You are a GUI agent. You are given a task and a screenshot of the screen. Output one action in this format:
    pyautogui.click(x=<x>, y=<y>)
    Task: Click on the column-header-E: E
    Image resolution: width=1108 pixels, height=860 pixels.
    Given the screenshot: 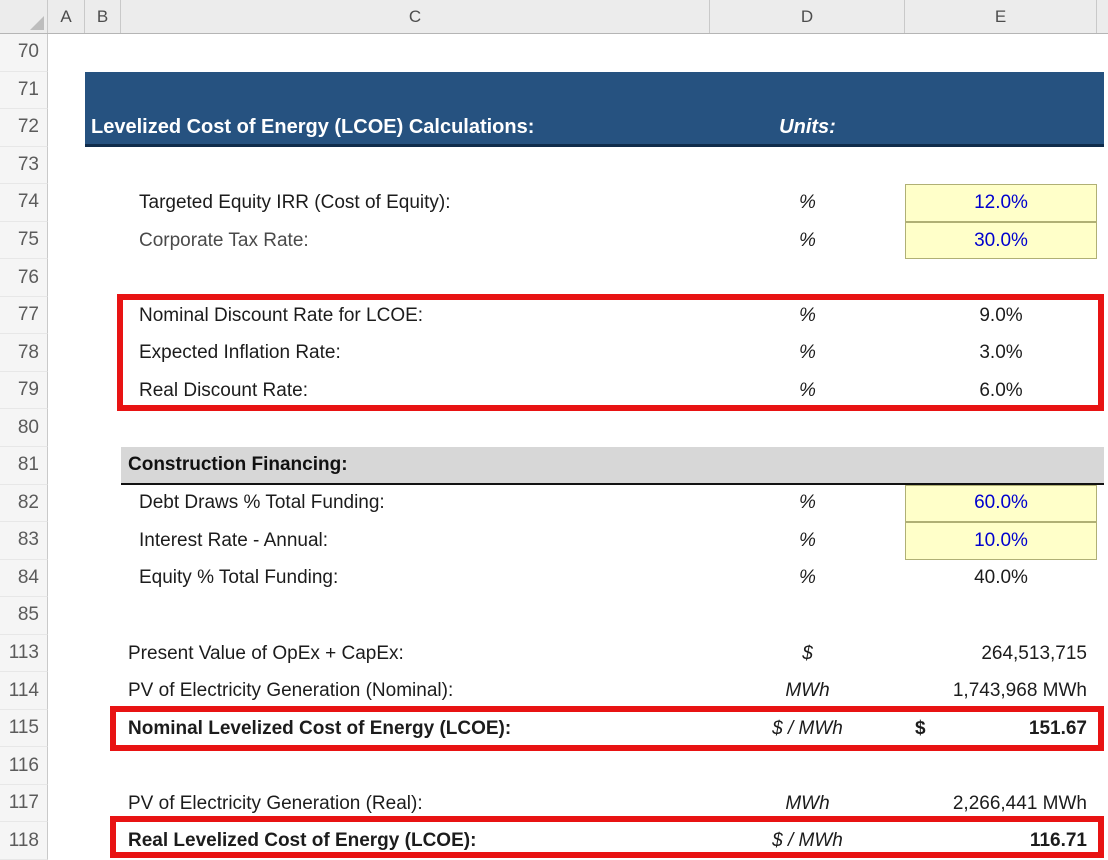 What is the action you would take?
    pyautogui.click(x=1001, y=16)
    